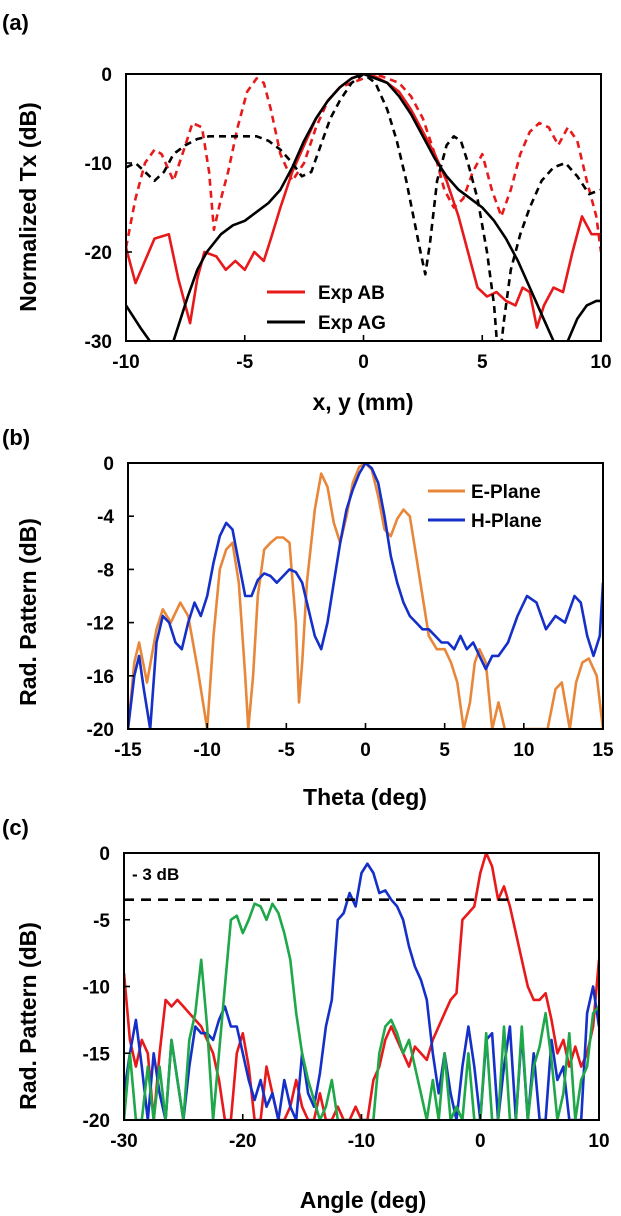 The height and width of the screenshot is (1216, 621). What do you see at coordinates (123, 1141) in the screenshot?
I see `x-tick-label: -30` at bounding box center [123, 1141].